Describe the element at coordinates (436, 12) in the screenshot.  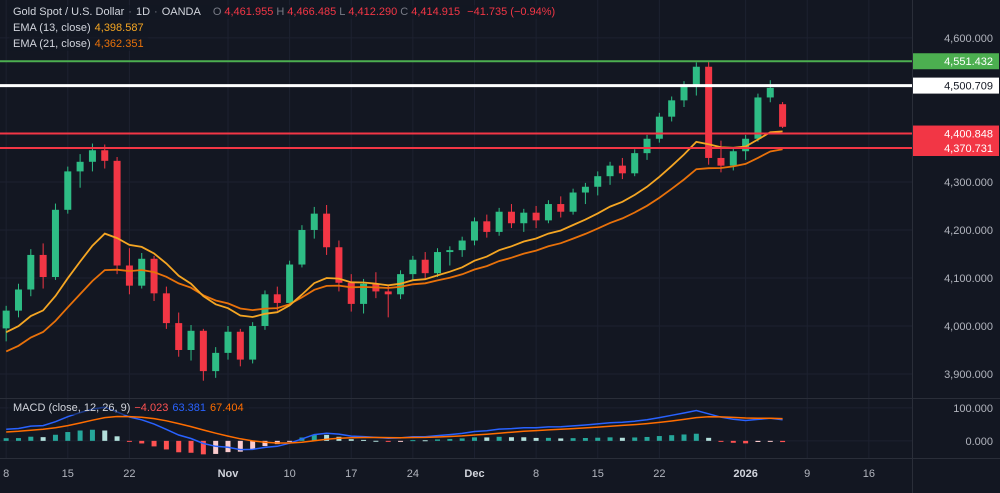
I see `close-value: 4,414.915` at that location.